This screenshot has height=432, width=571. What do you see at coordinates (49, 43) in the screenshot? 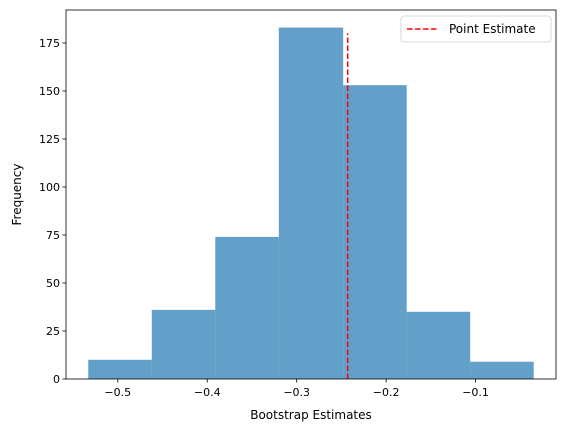
I see `y-tick-label: 175` at bounding box center [49, 43].